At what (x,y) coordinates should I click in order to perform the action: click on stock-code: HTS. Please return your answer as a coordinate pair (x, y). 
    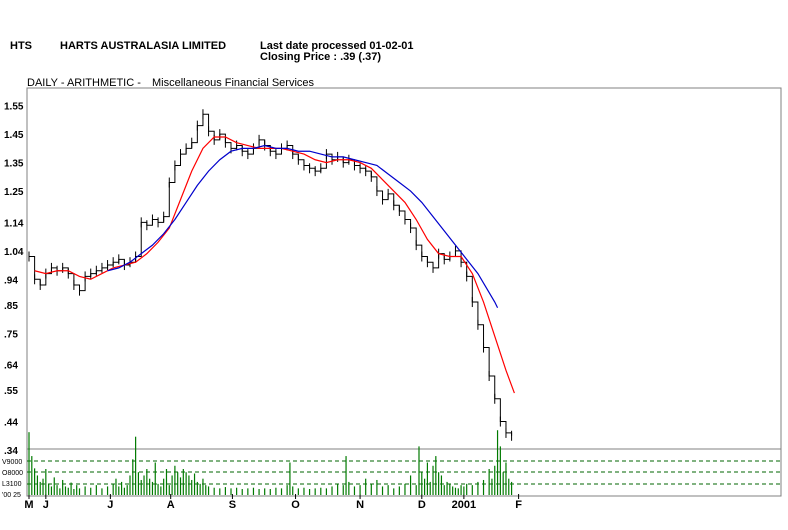
    Looking at the image, I should click on (21, 46).